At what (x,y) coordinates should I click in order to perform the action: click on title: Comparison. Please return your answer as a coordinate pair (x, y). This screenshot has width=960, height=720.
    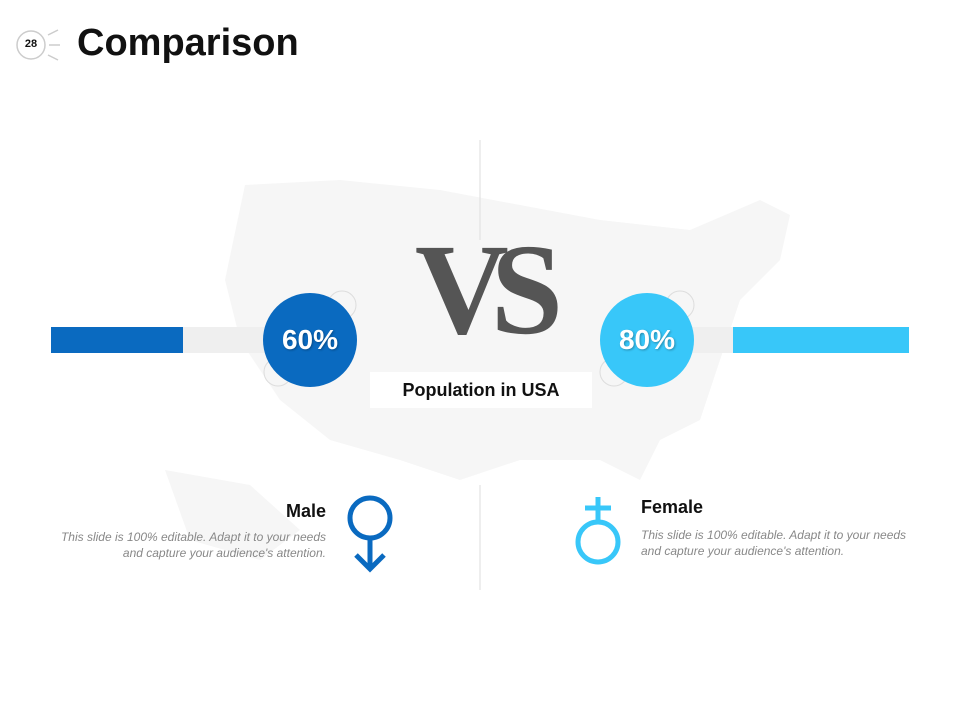
    Looking at the image, I should click on (188, 43).